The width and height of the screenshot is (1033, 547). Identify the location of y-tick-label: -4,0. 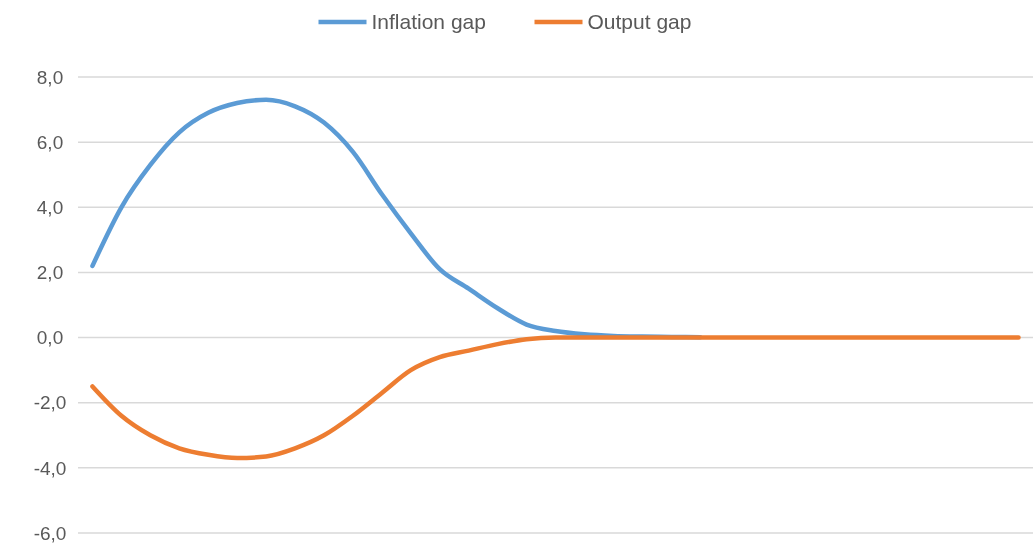
(50, 468).